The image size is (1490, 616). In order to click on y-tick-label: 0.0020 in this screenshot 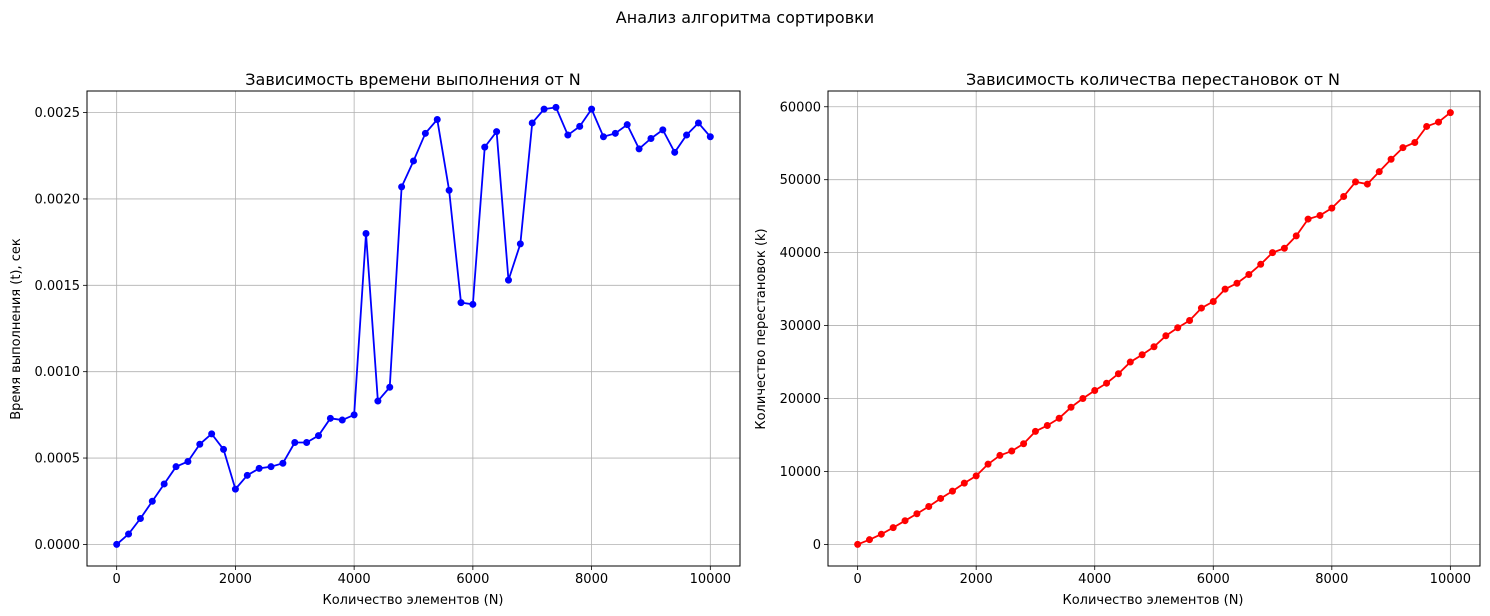, I will do `click(58, 199)`.